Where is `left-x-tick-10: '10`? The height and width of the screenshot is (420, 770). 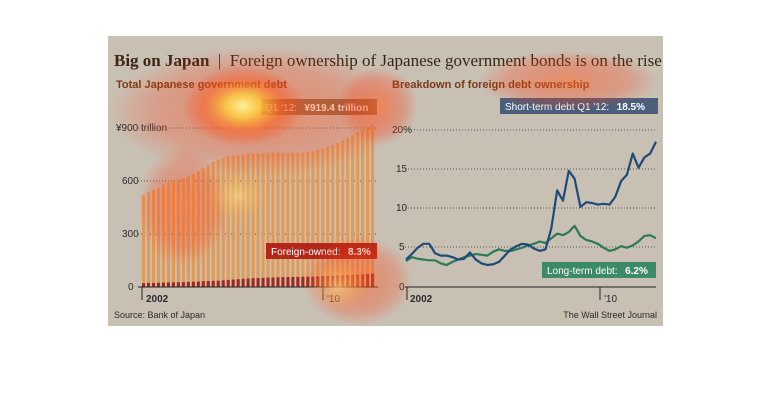
left-x-tick-10: '10 is located at coordinates (333, 299).